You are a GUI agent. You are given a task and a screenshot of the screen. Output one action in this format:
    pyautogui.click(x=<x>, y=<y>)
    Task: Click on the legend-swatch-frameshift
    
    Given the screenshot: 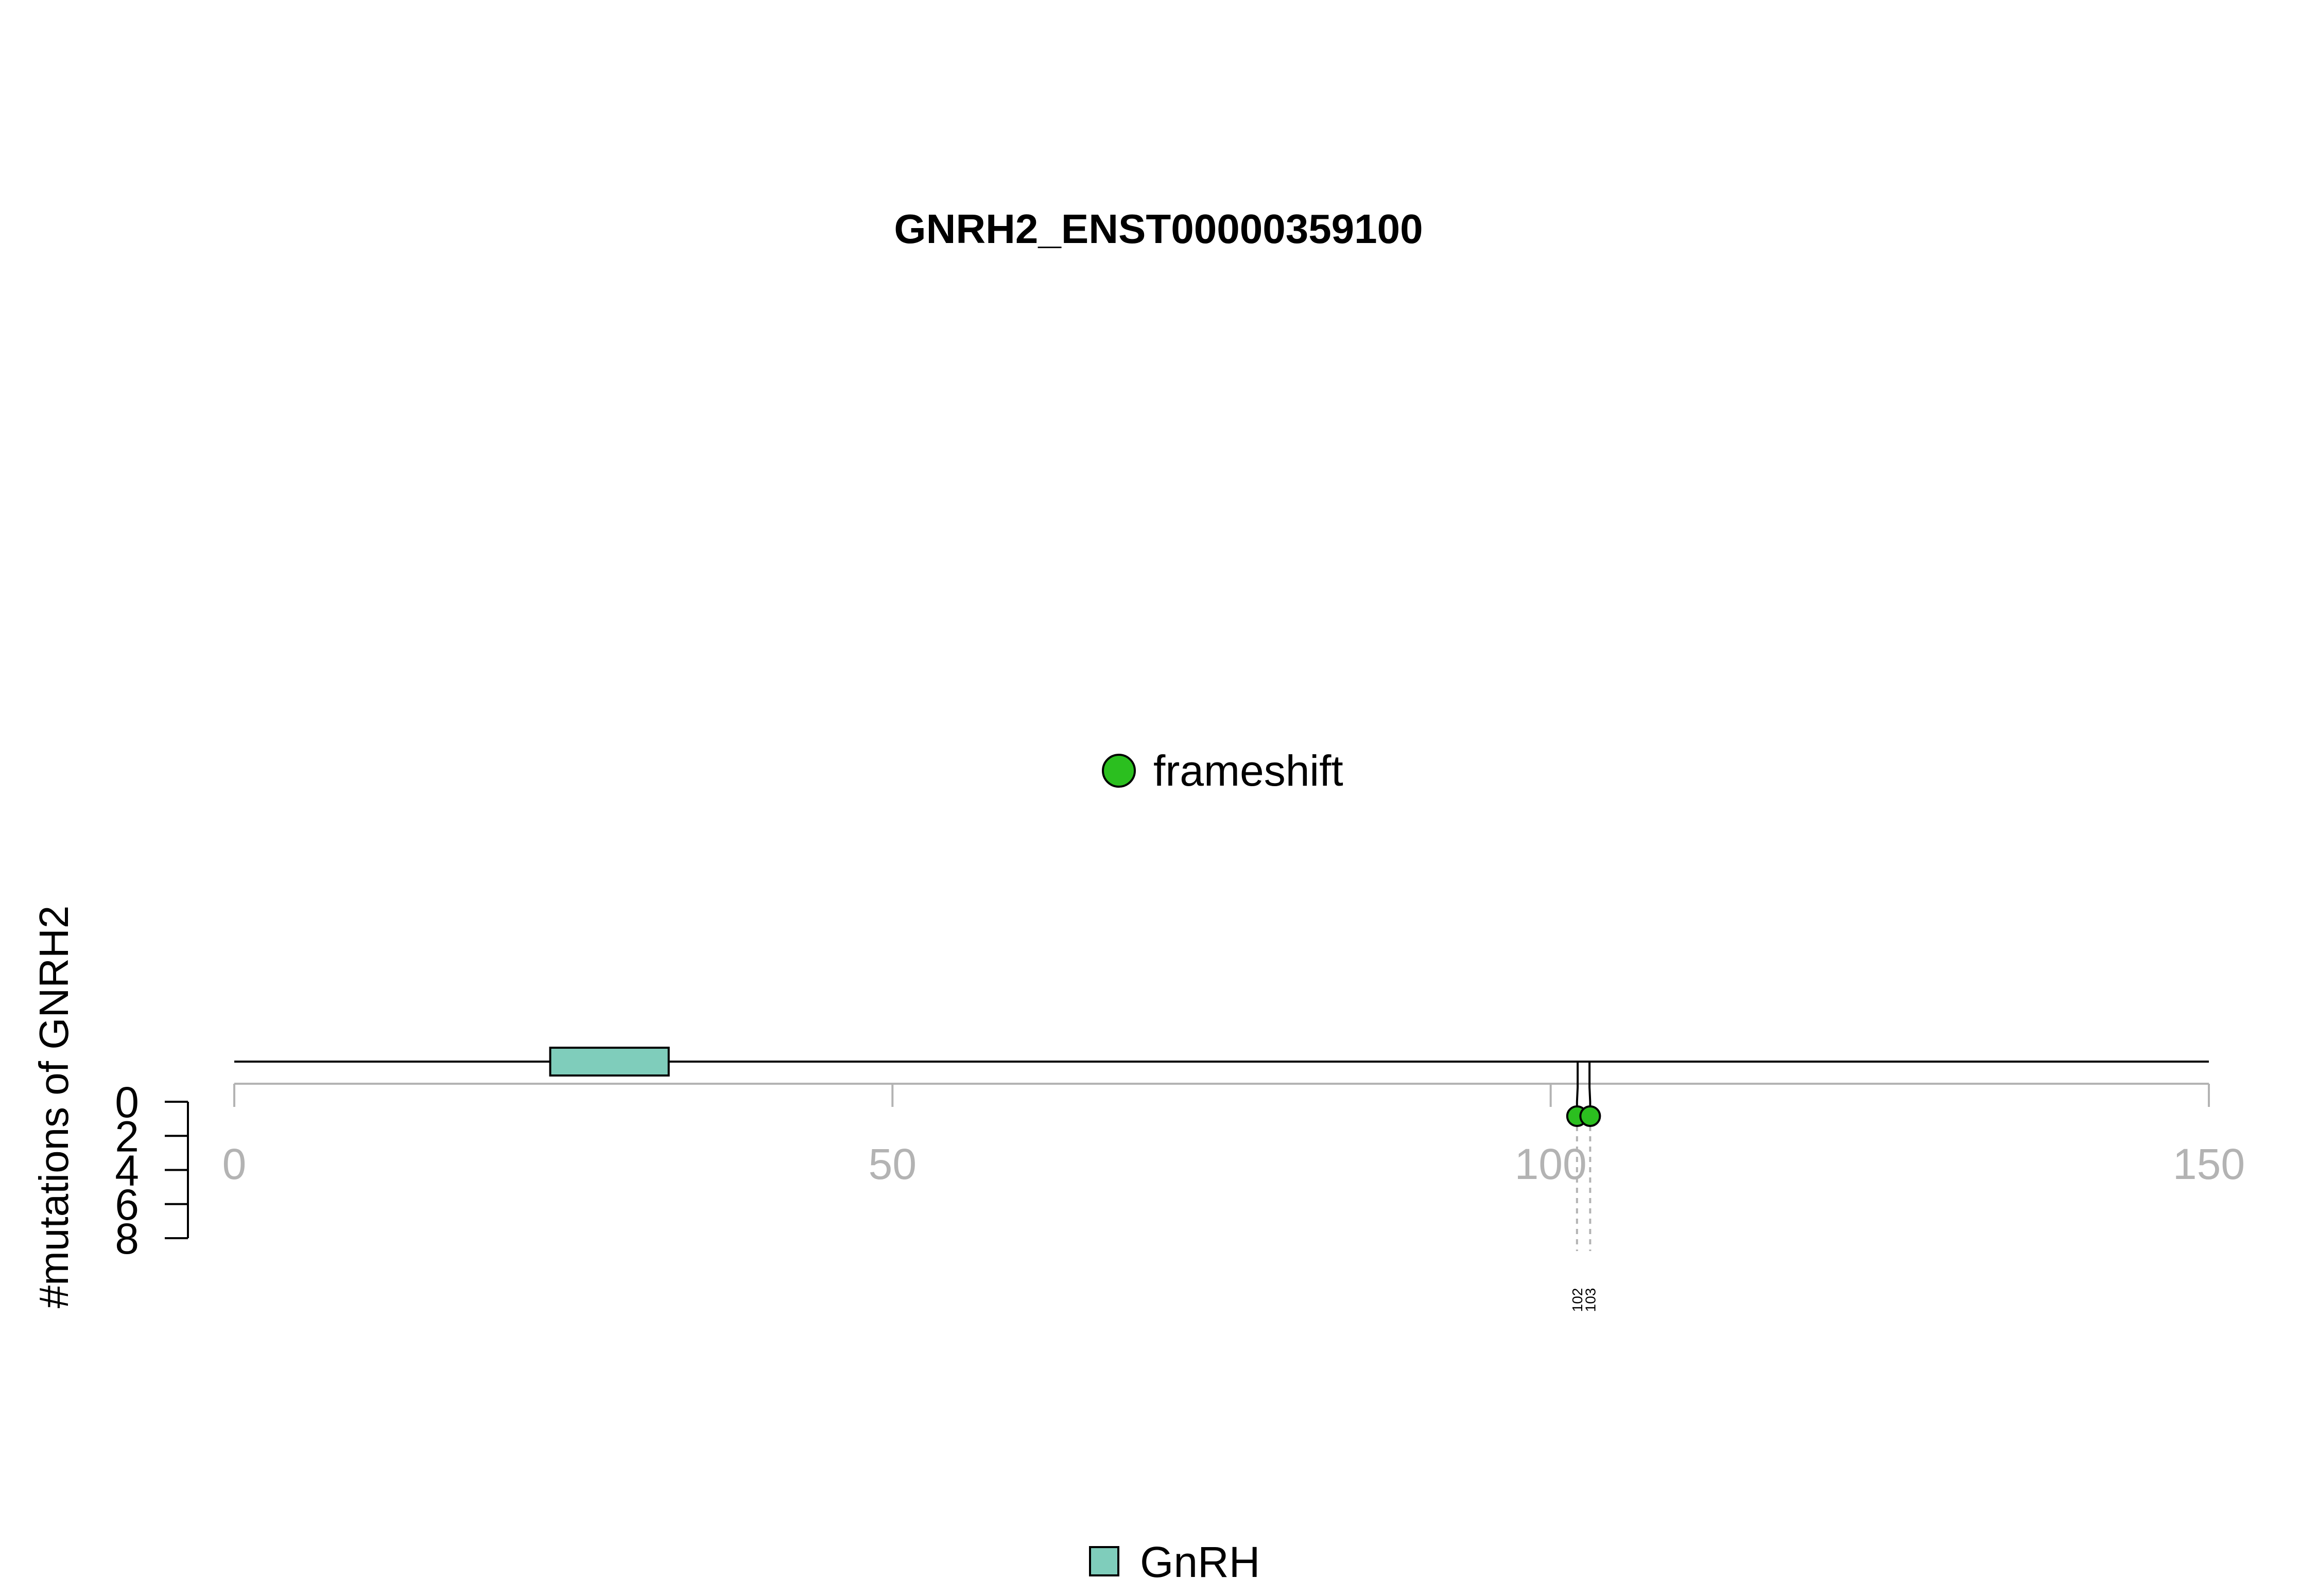 What is the action you would take?
    pyautogui.click(x=1119, y=771)
    